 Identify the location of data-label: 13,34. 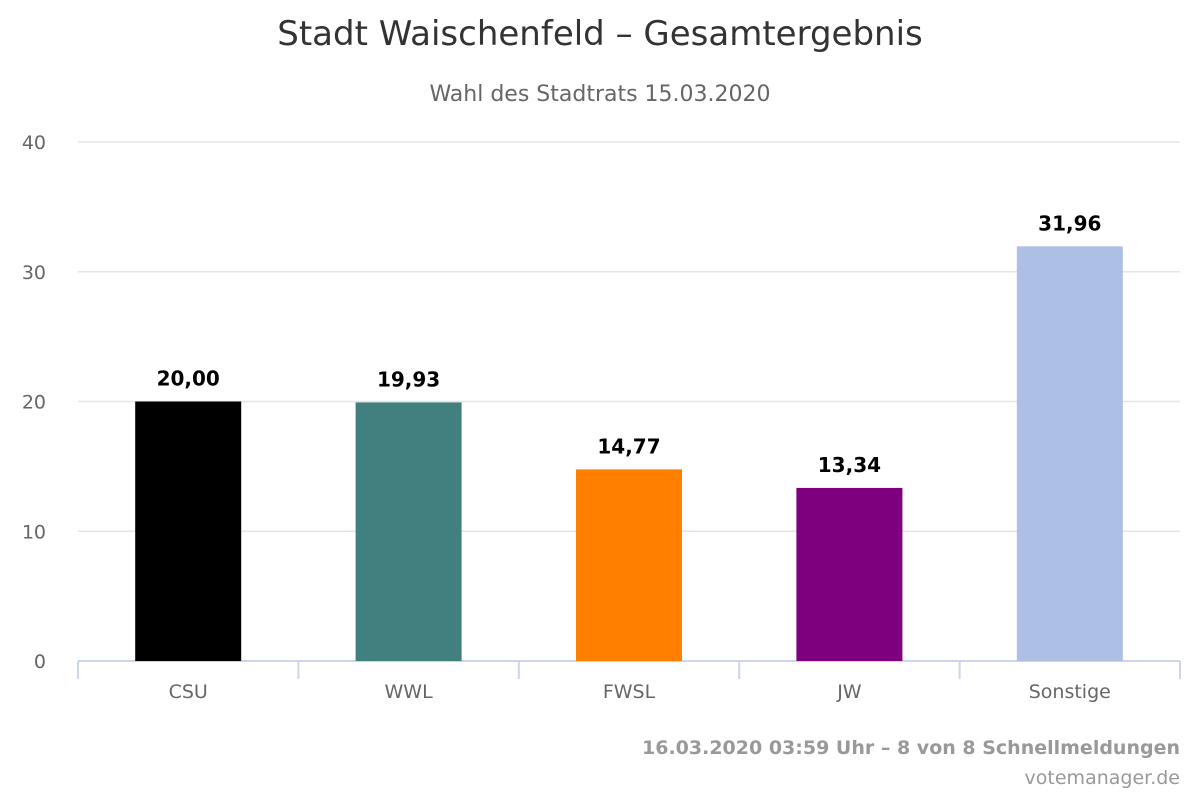
(849, 465).